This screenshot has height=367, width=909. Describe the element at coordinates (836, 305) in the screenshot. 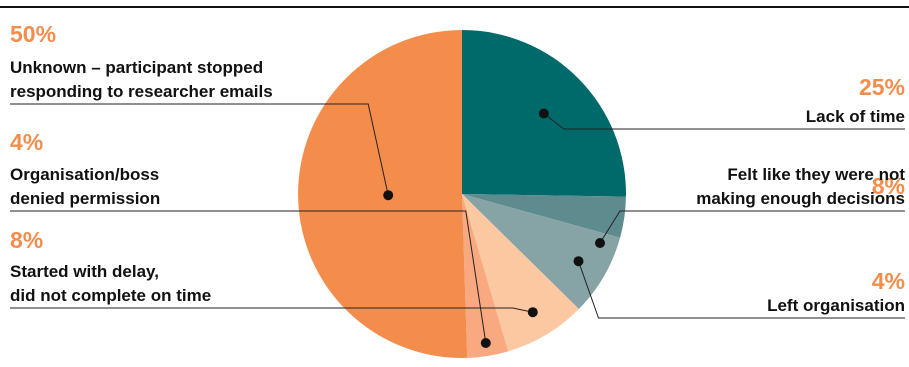

I see `category-label-left-organisation-line-1: Left organisation` at that location.